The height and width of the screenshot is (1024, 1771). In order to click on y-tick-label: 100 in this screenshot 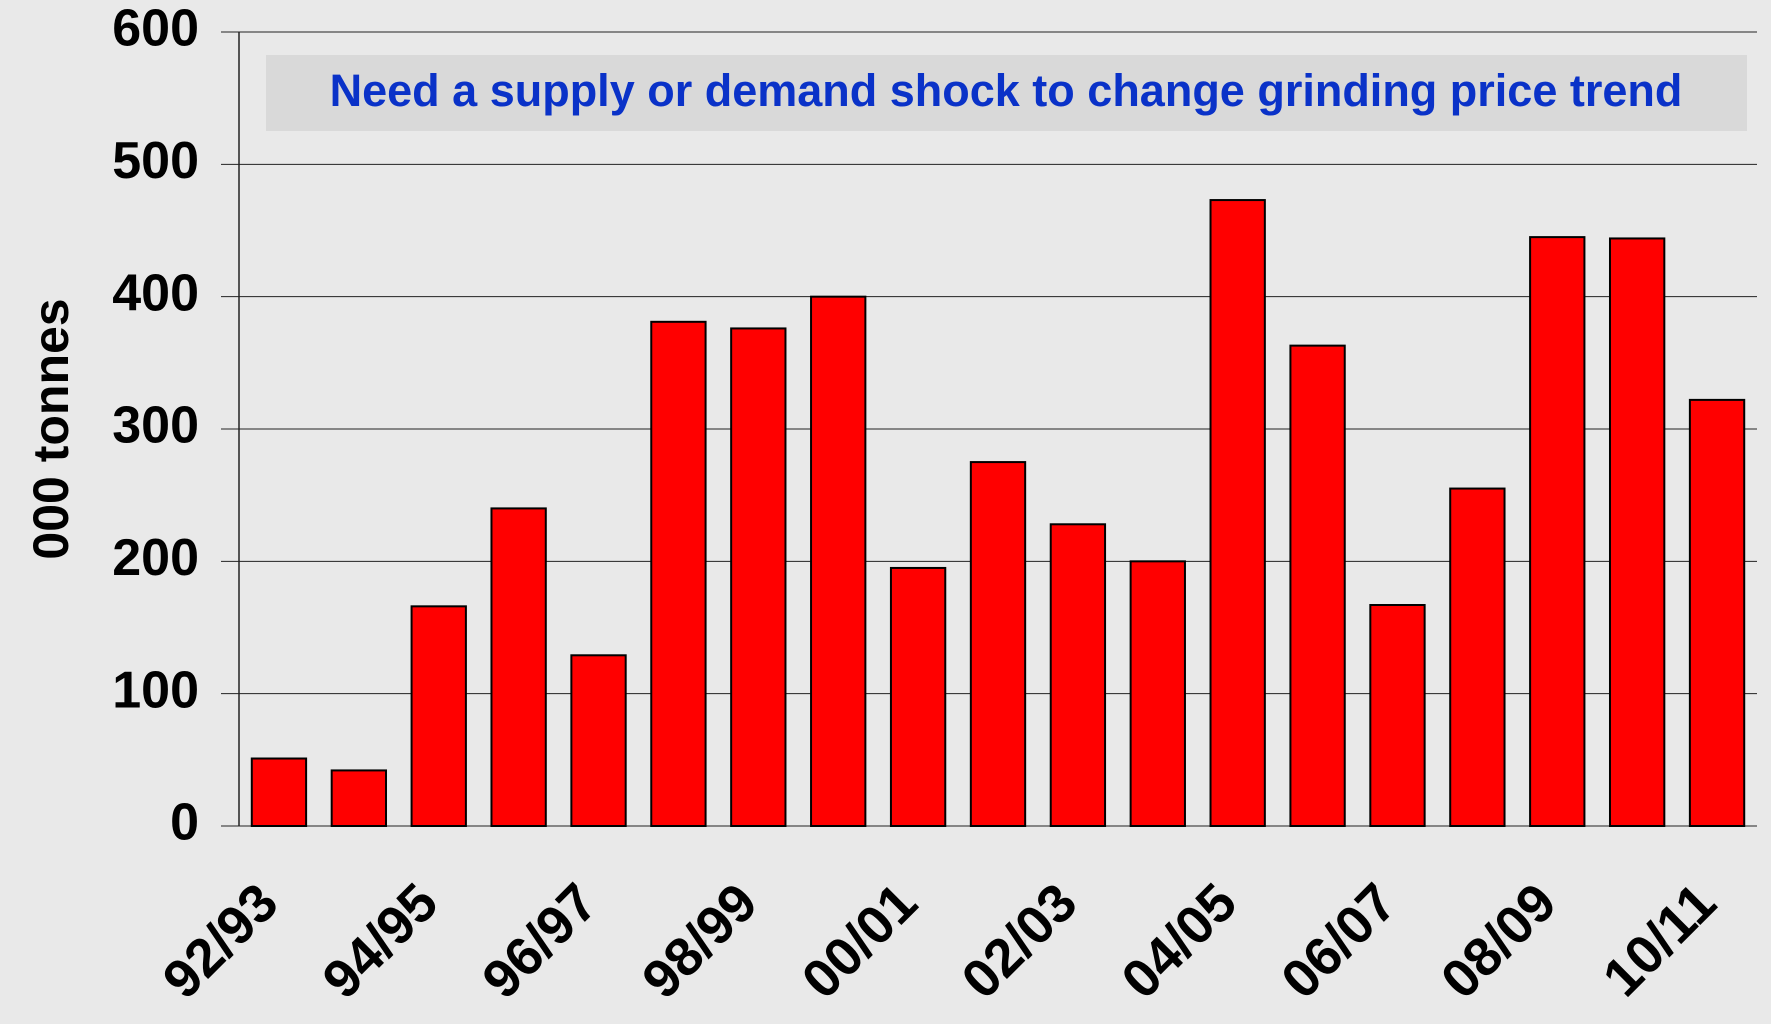, I will do `click(155, 690)`.